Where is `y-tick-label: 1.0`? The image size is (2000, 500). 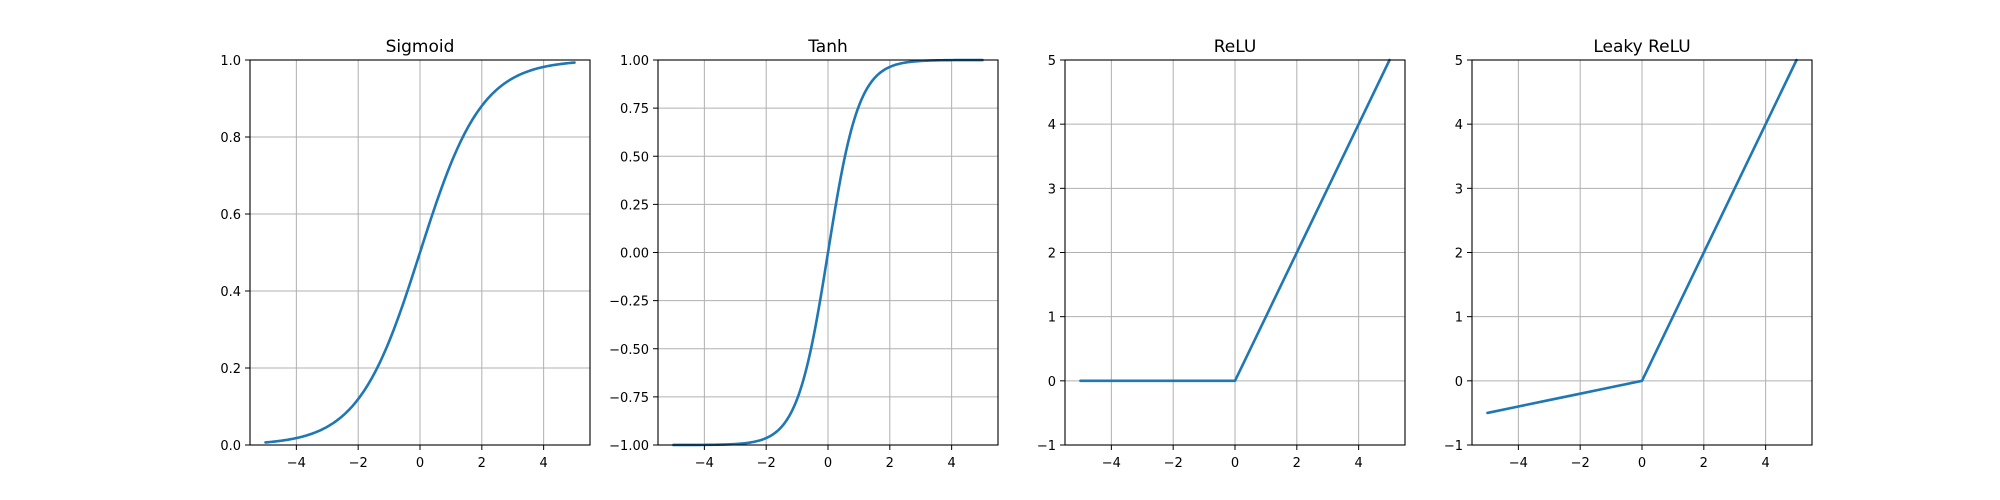
y-tick-label: 1.0 is located at coordinates (230, 61).